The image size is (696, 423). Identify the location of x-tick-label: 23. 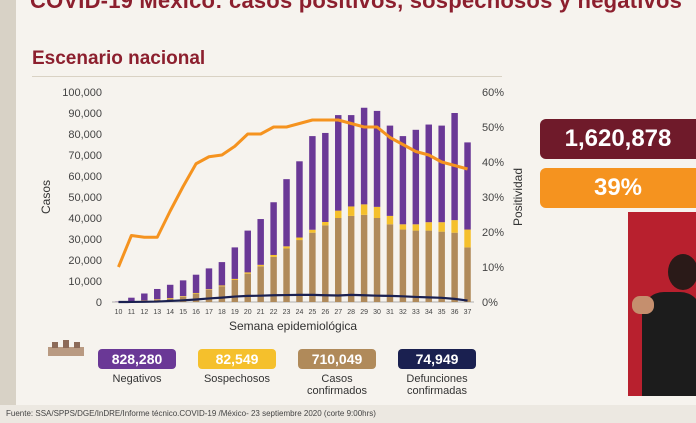
(287, 312).